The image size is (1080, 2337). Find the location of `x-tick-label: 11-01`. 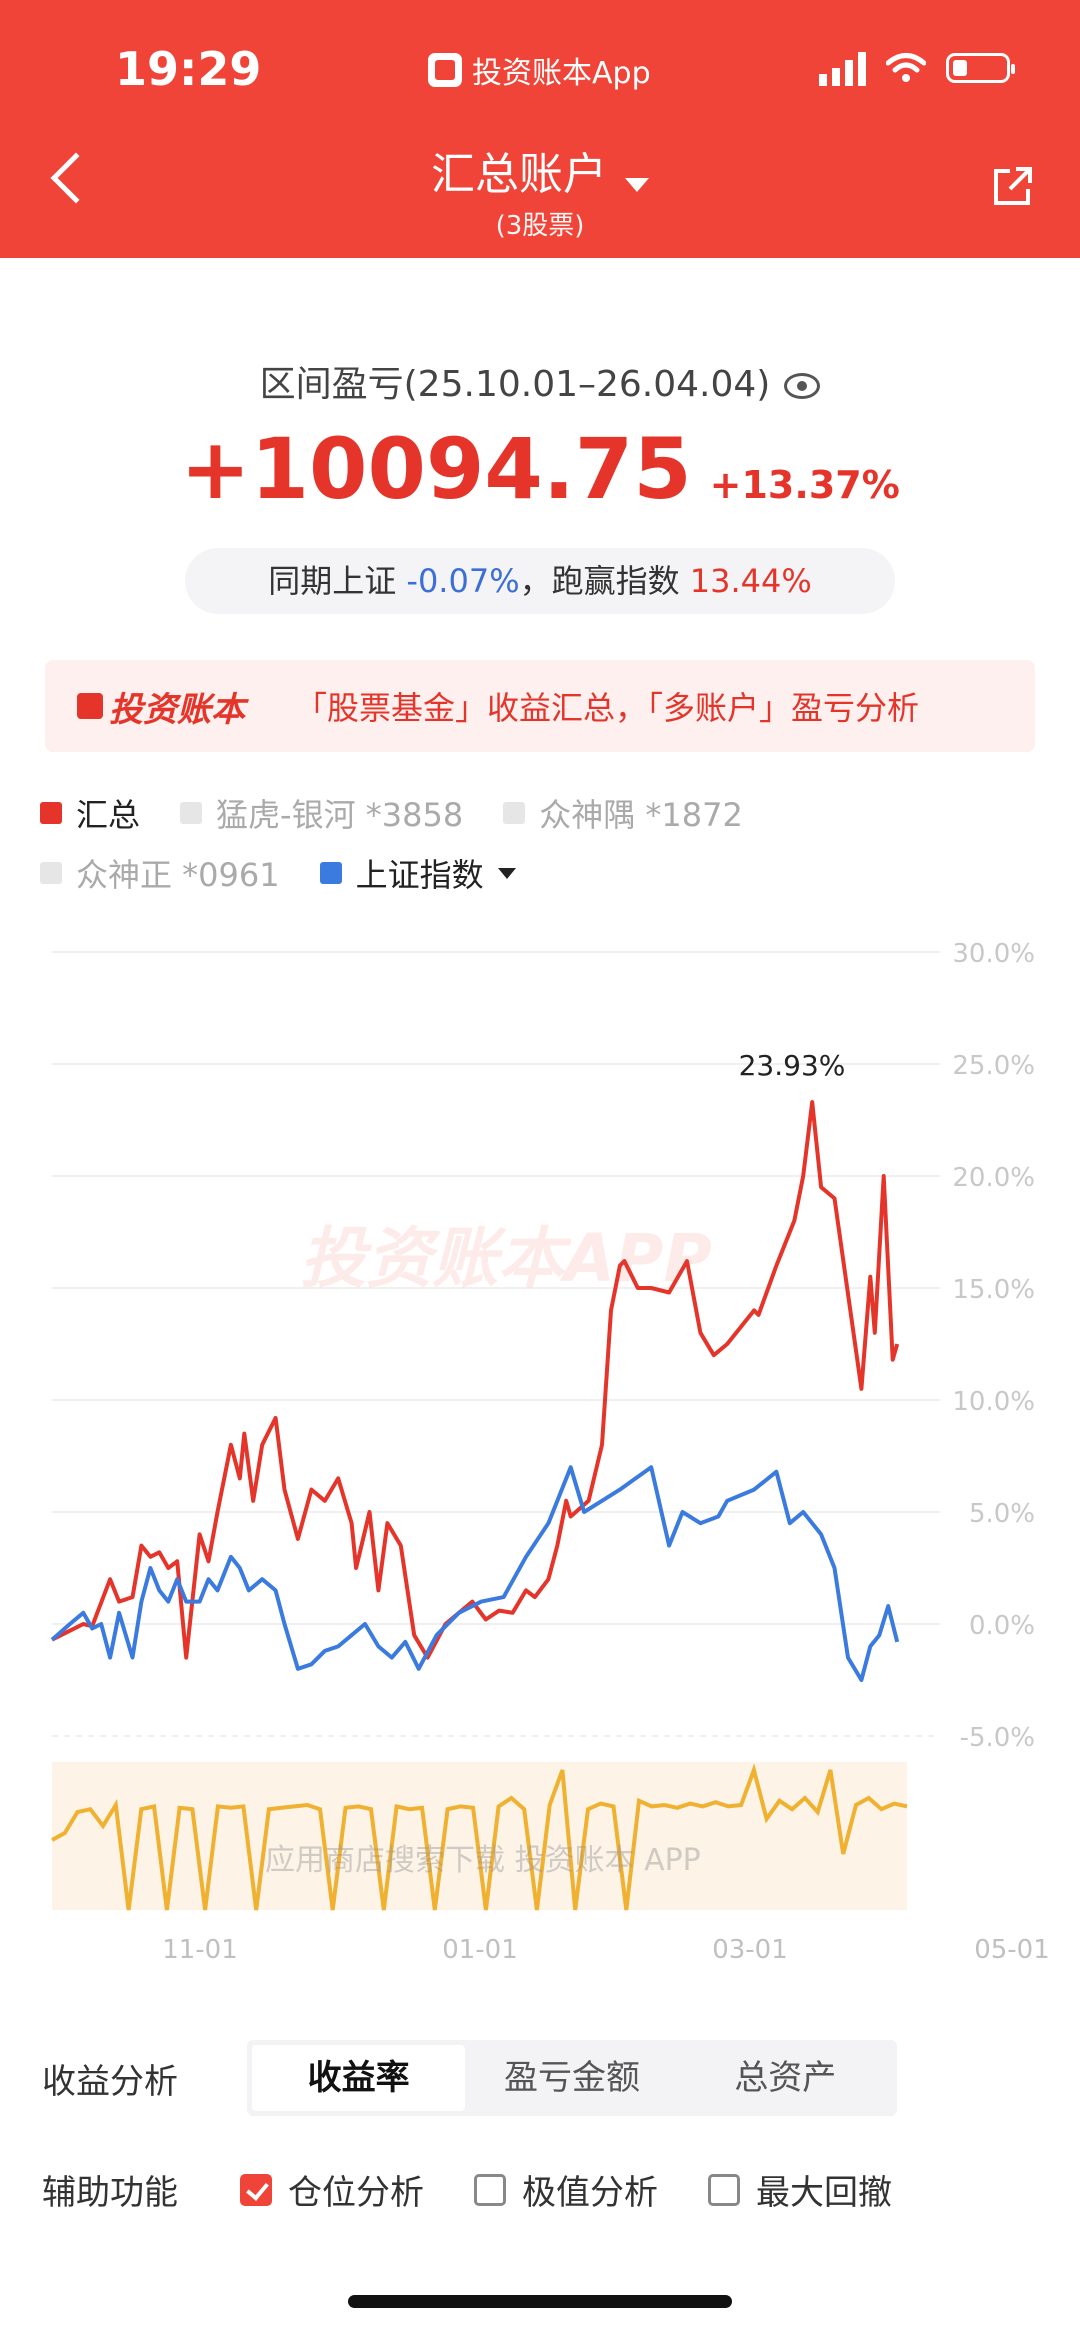

x-tick-label: 11-01 is located at coordinates (200, 1947).